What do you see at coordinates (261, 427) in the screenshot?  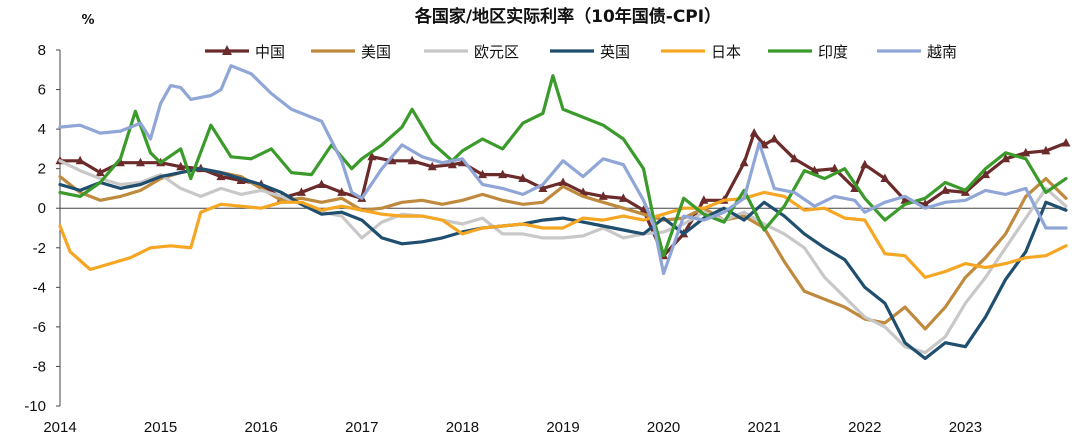 I see `x-tick-label: 2016` at bounding box center [261, 427].